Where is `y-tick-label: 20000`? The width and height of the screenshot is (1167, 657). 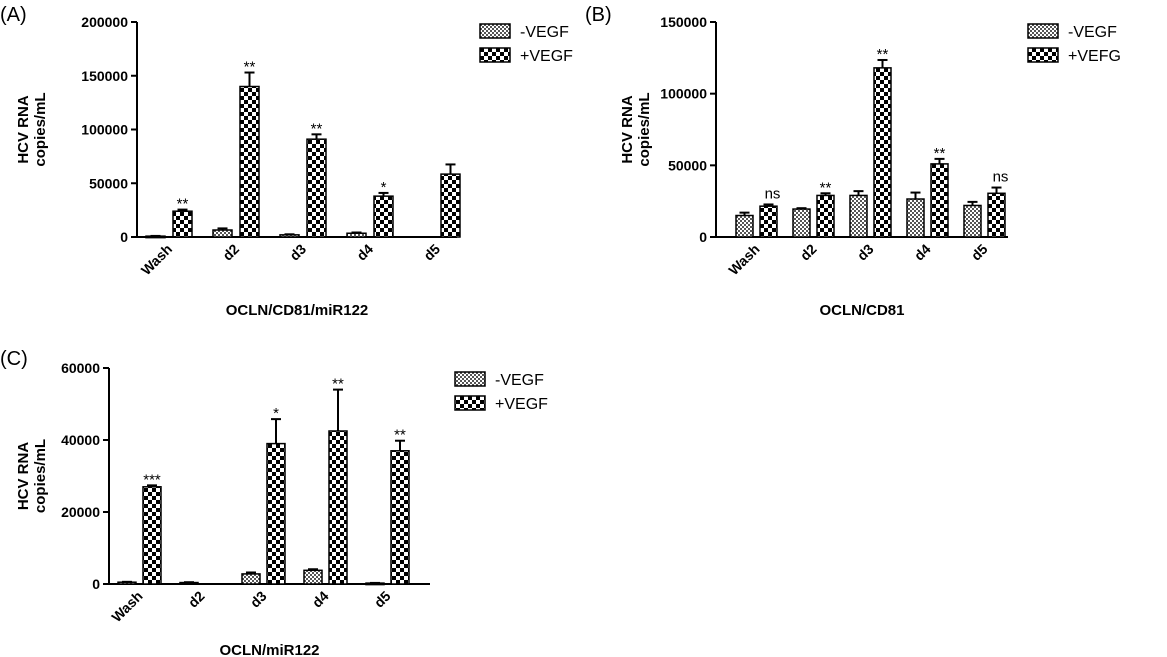
y-tick-label: 20000 is located at coordinates (80, 512).